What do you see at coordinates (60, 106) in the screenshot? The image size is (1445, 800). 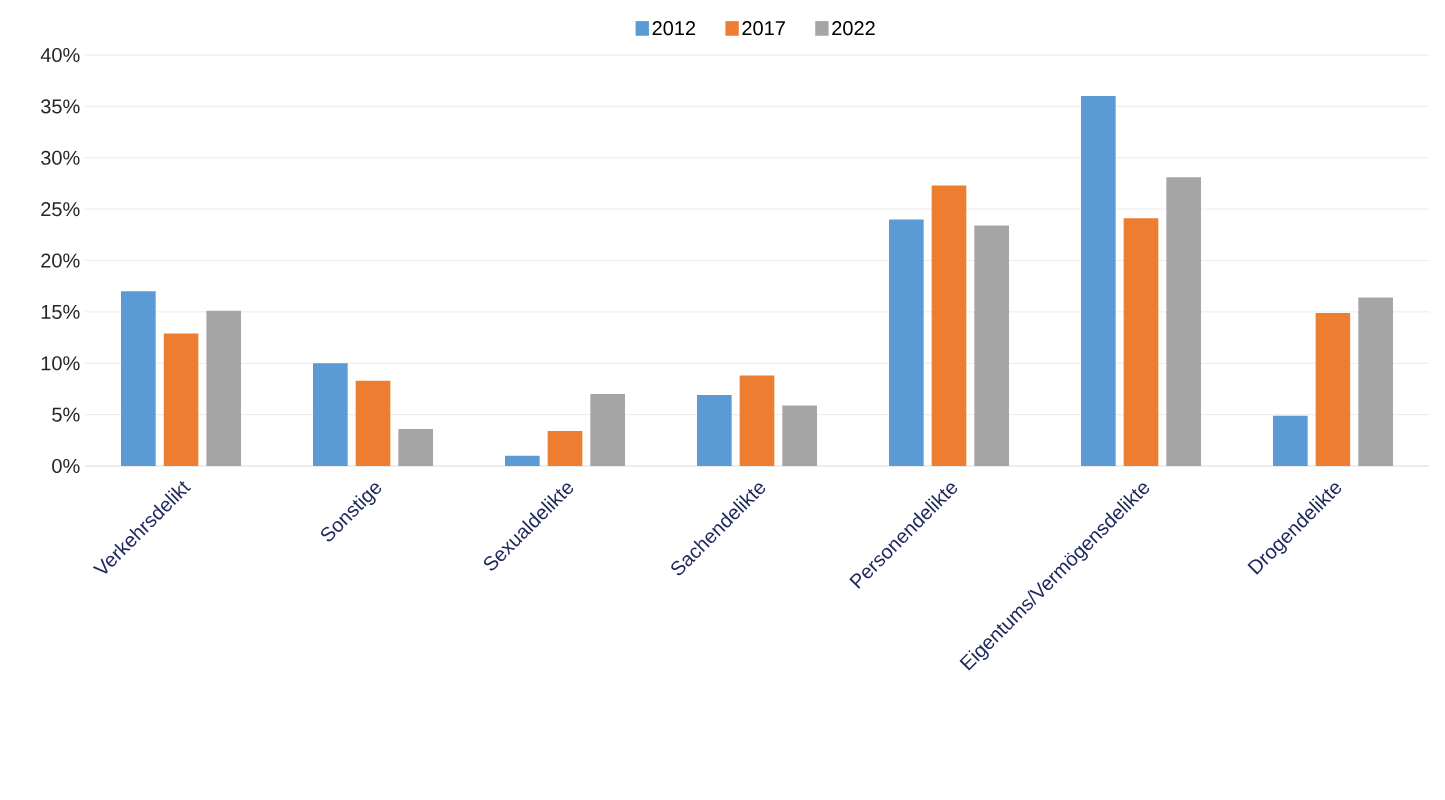 I see `y-tick-label: 35%` at bounding box center [60, 106].